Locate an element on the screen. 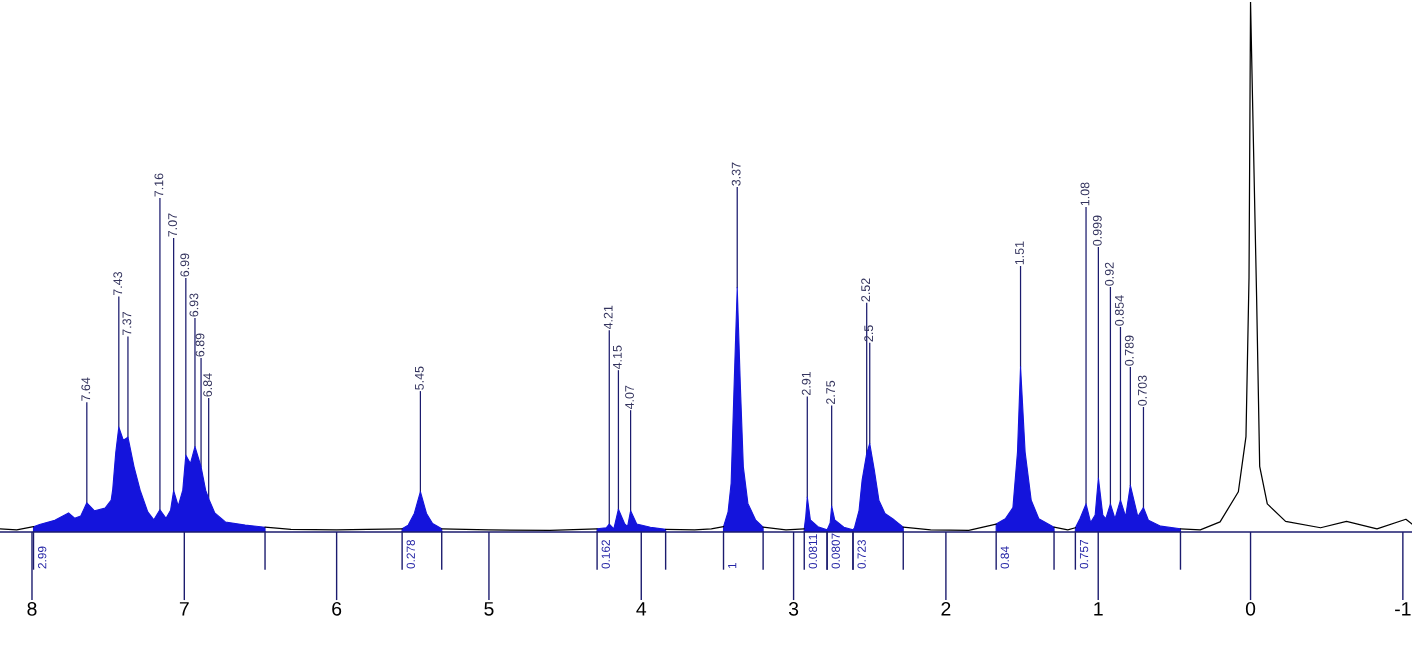 The image size is (1412, 663). text: 0.84 is located at coordinates (1005, 557).